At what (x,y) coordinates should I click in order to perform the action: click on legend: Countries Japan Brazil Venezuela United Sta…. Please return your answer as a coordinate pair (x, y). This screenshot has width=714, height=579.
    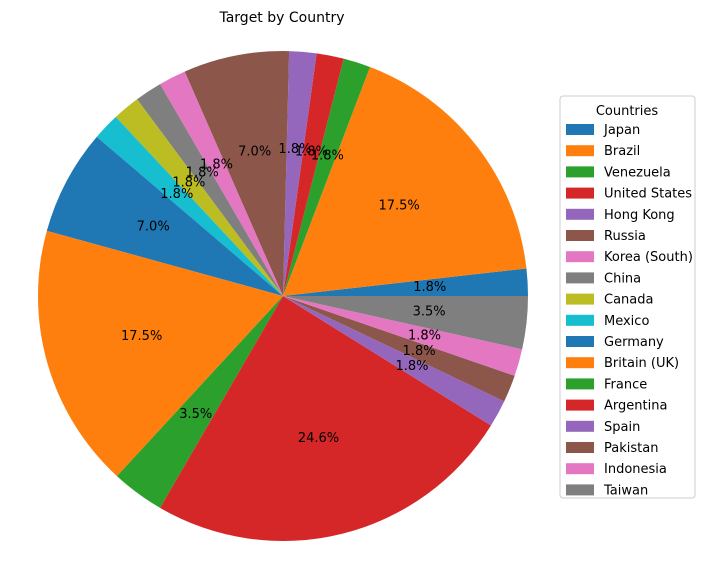
    Looking at the image, I should click on (627, 297).